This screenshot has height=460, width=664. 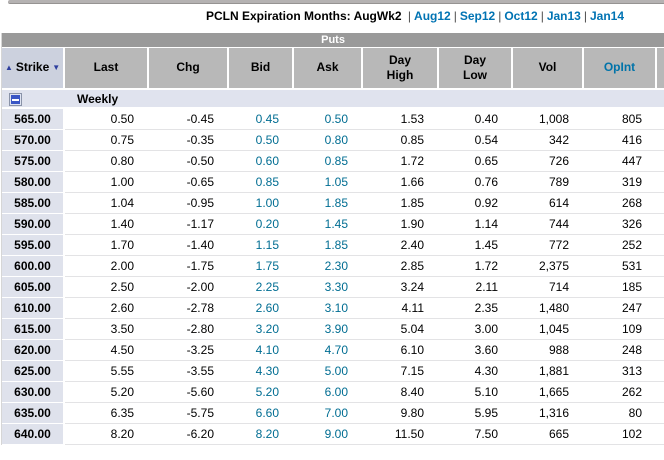 What do you see at coordinates (9, 68) in the screenshot?
I see `sort-ascending-icon: ▲` at bounding box center [9, 68].